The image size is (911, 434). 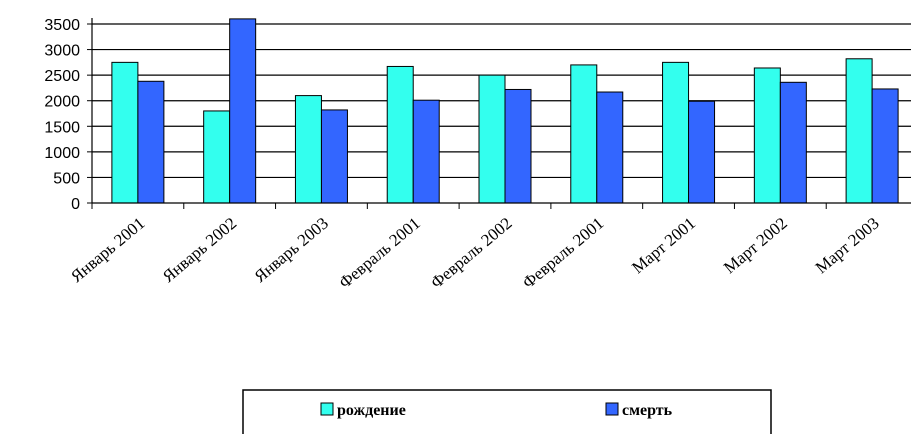 I want to click on y-tick-label: 2000, so click(x=62, y=102).